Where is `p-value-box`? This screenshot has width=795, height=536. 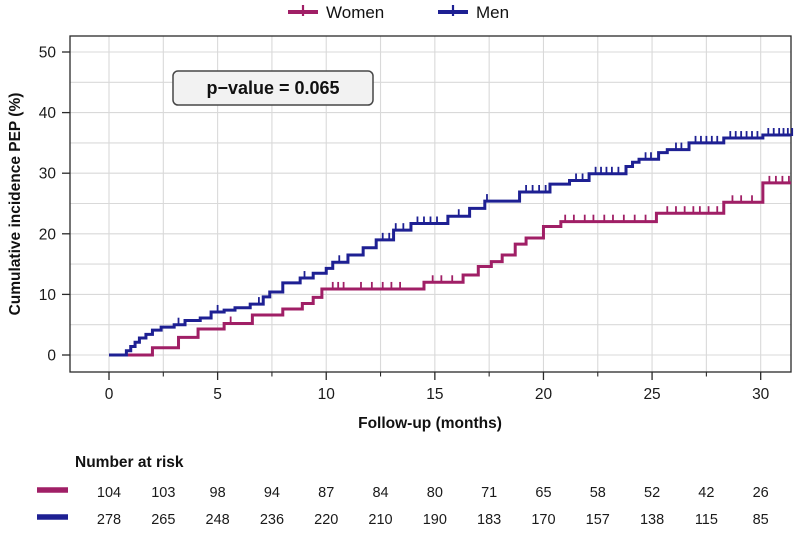
p-value-box is located at coordinates (273, 88).